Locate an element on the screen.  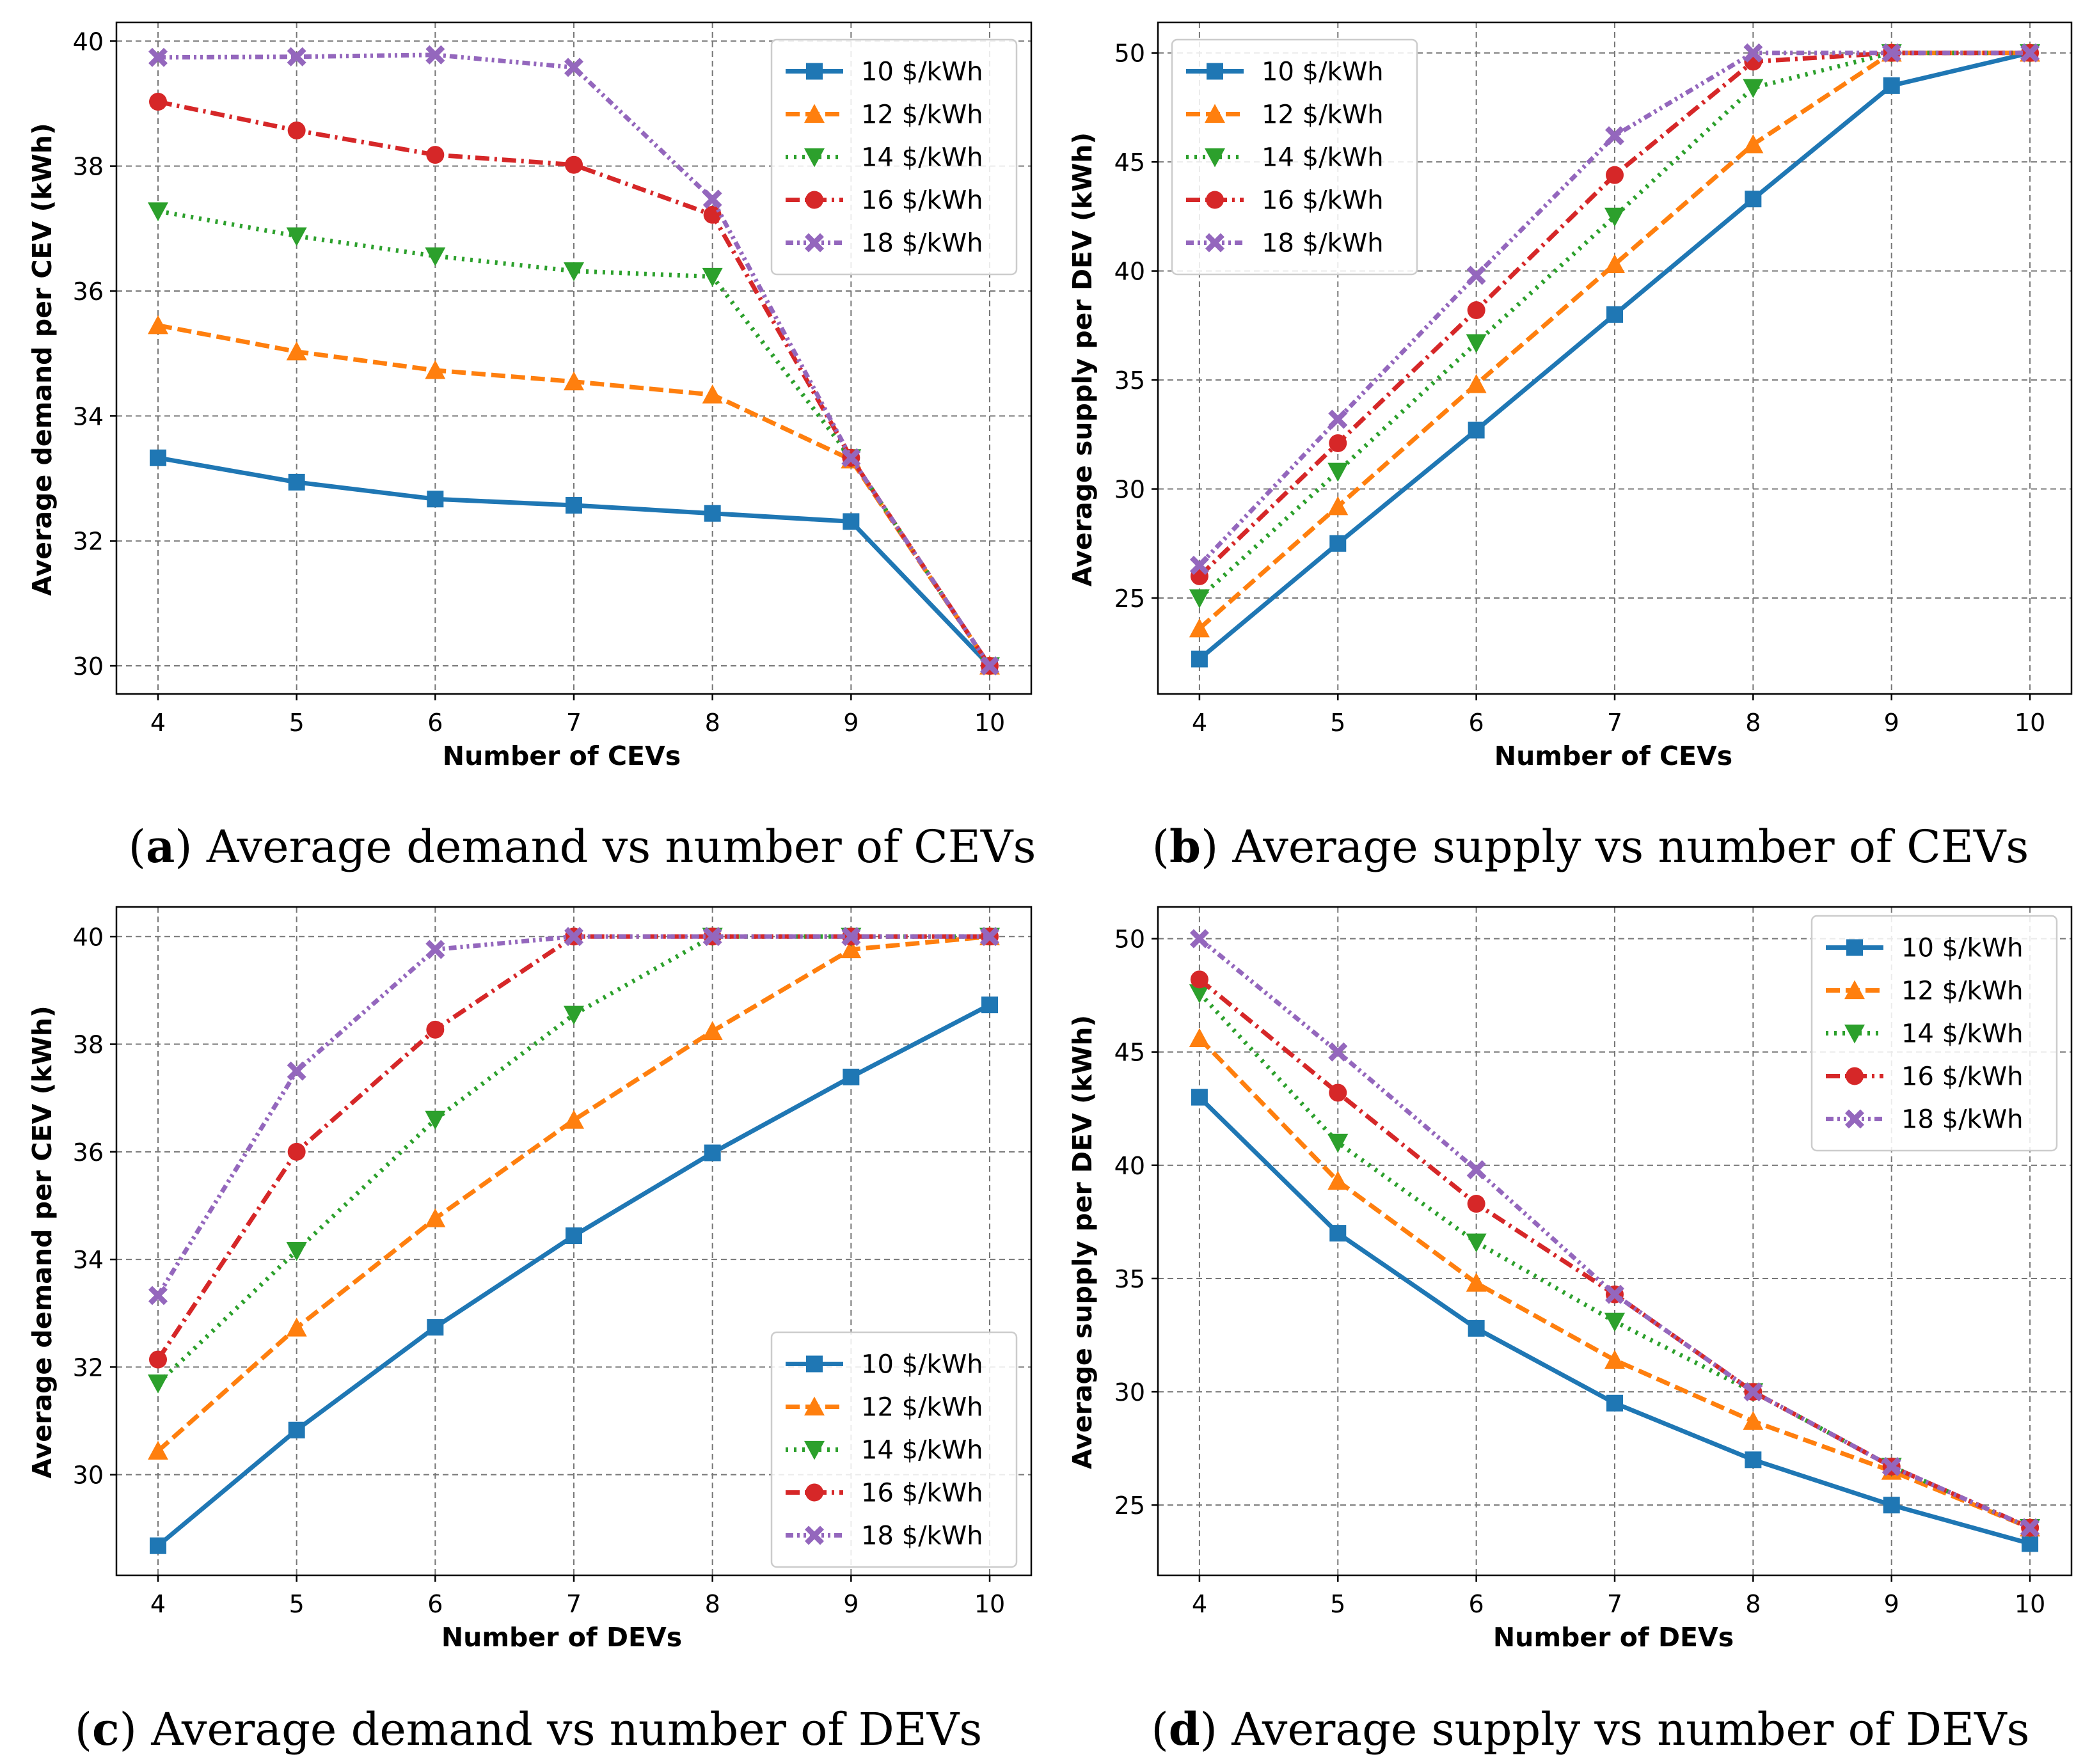
legend-item: 16 $/kWh is located at coordinates (884, 201).